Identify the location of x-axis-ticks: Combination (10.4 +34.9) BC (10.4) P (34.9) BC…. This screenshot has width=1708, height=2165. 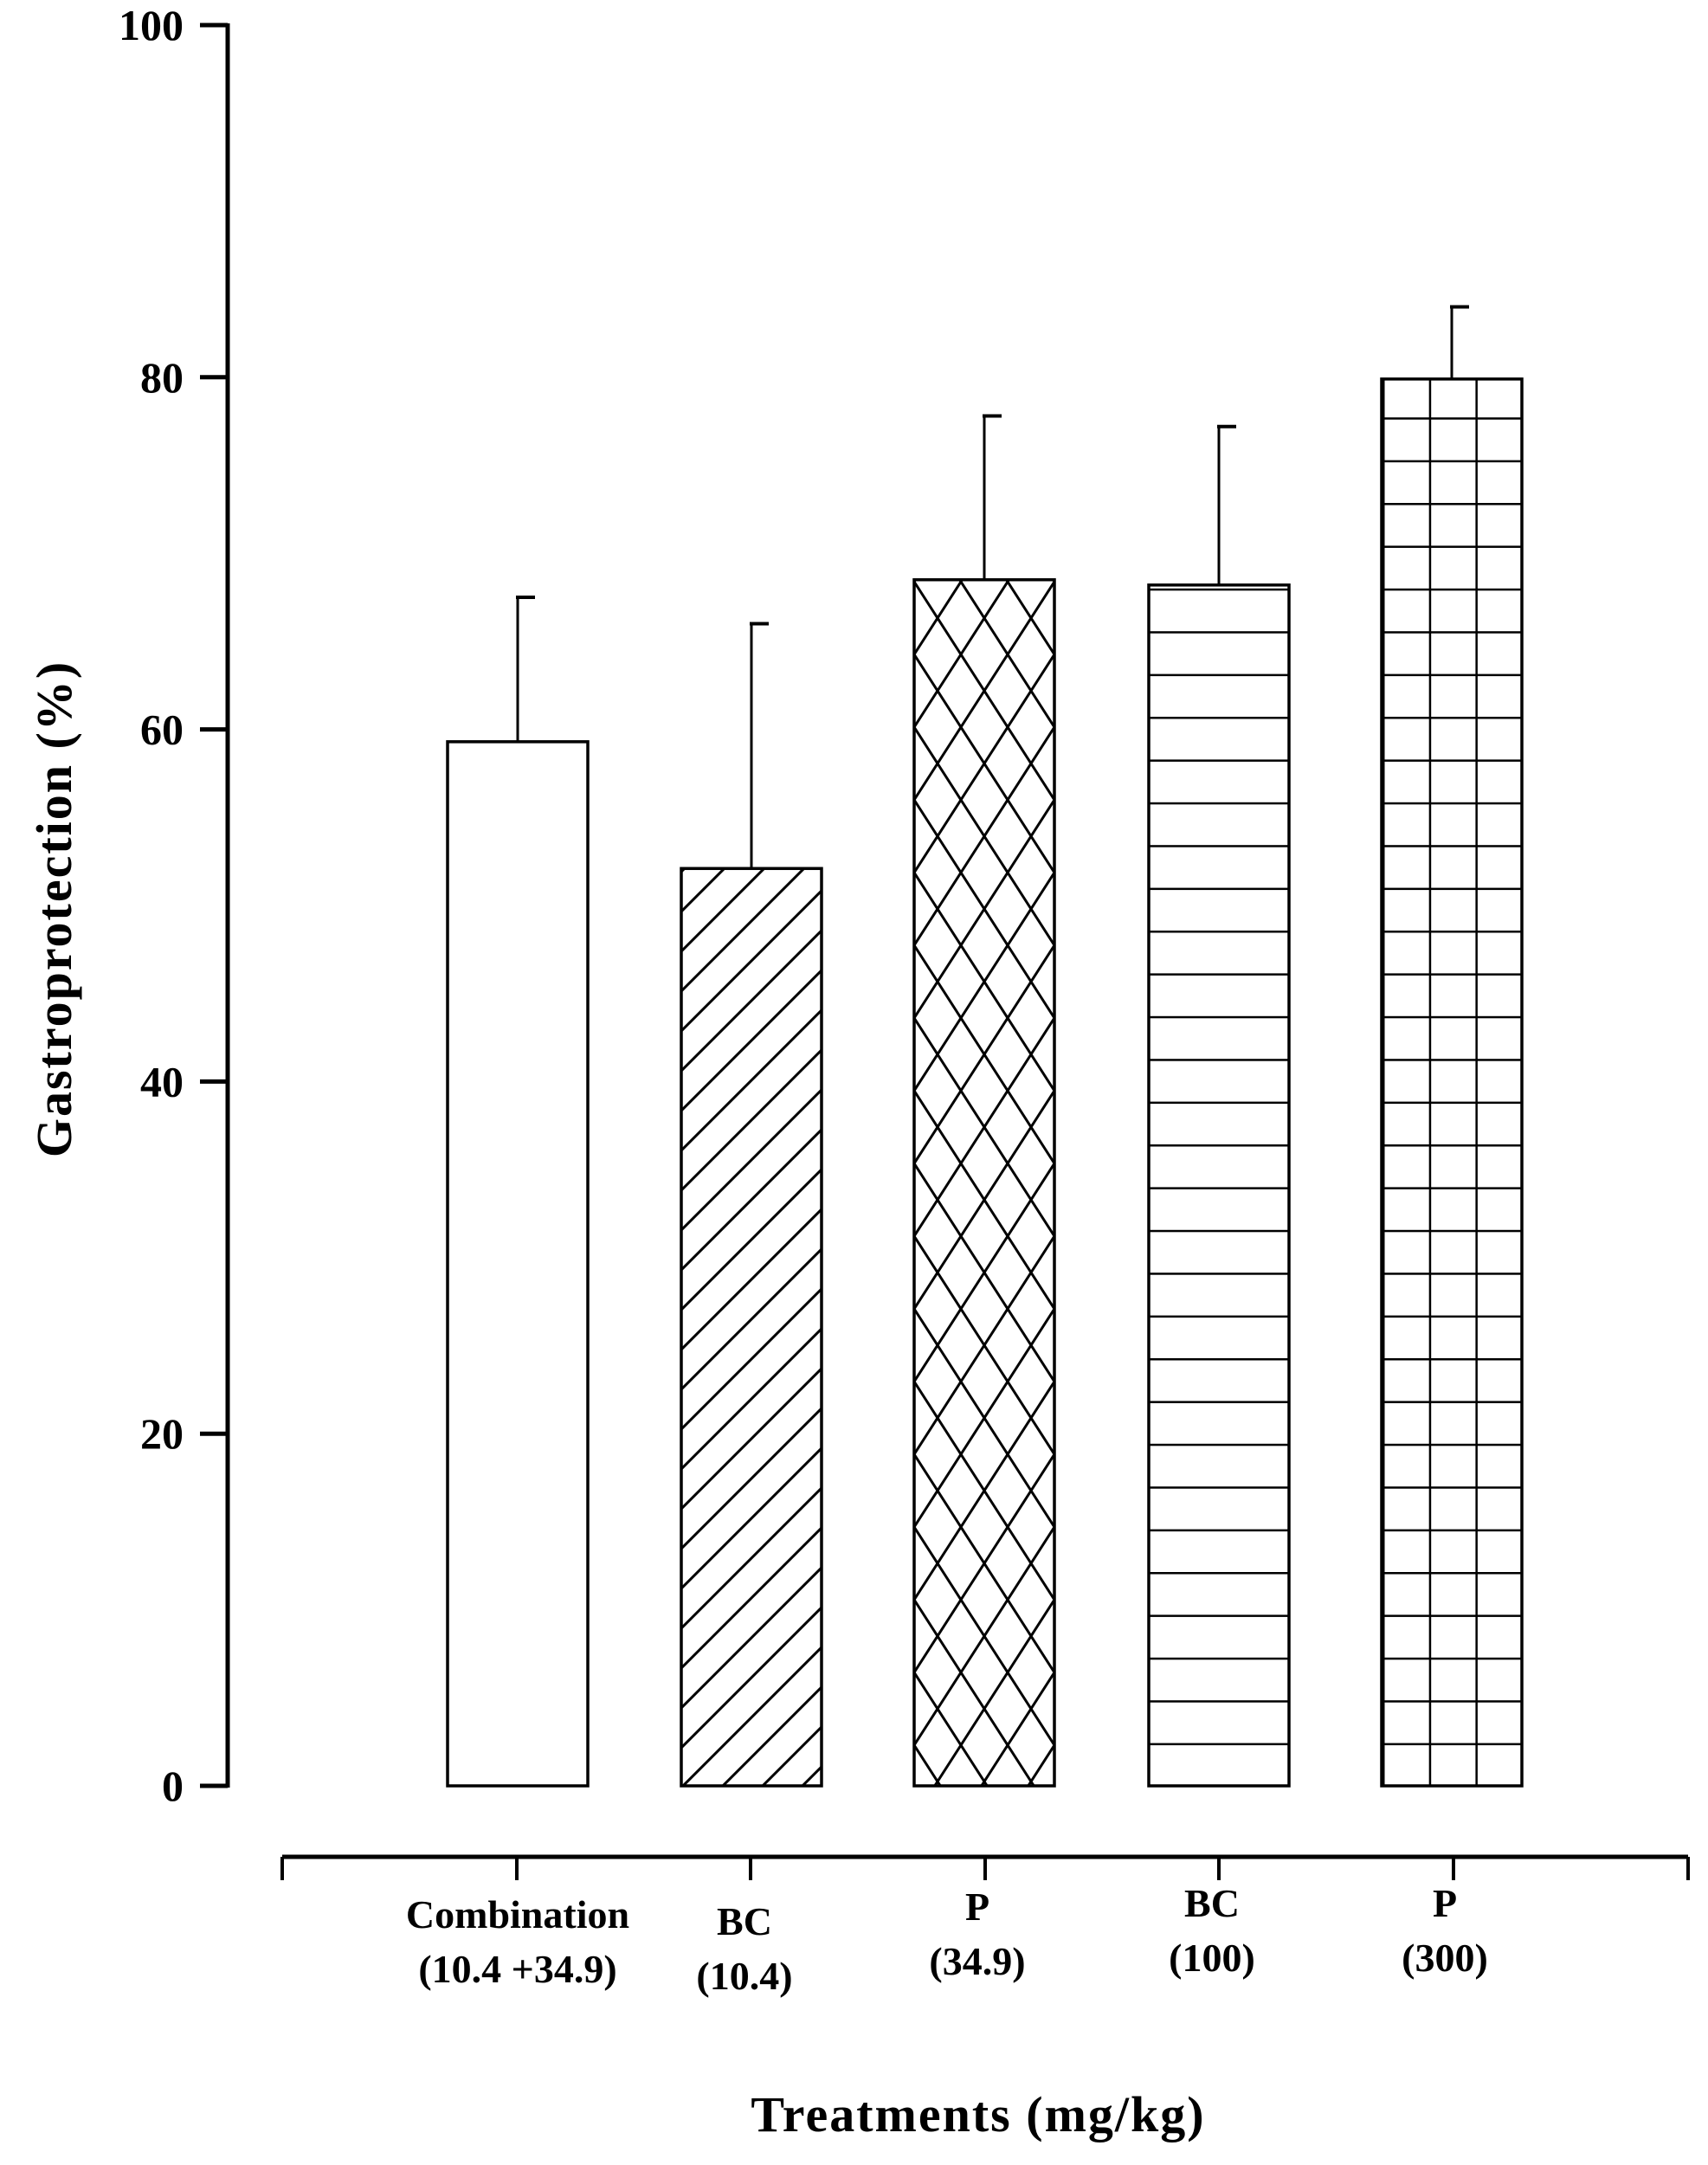
(985, 1928).